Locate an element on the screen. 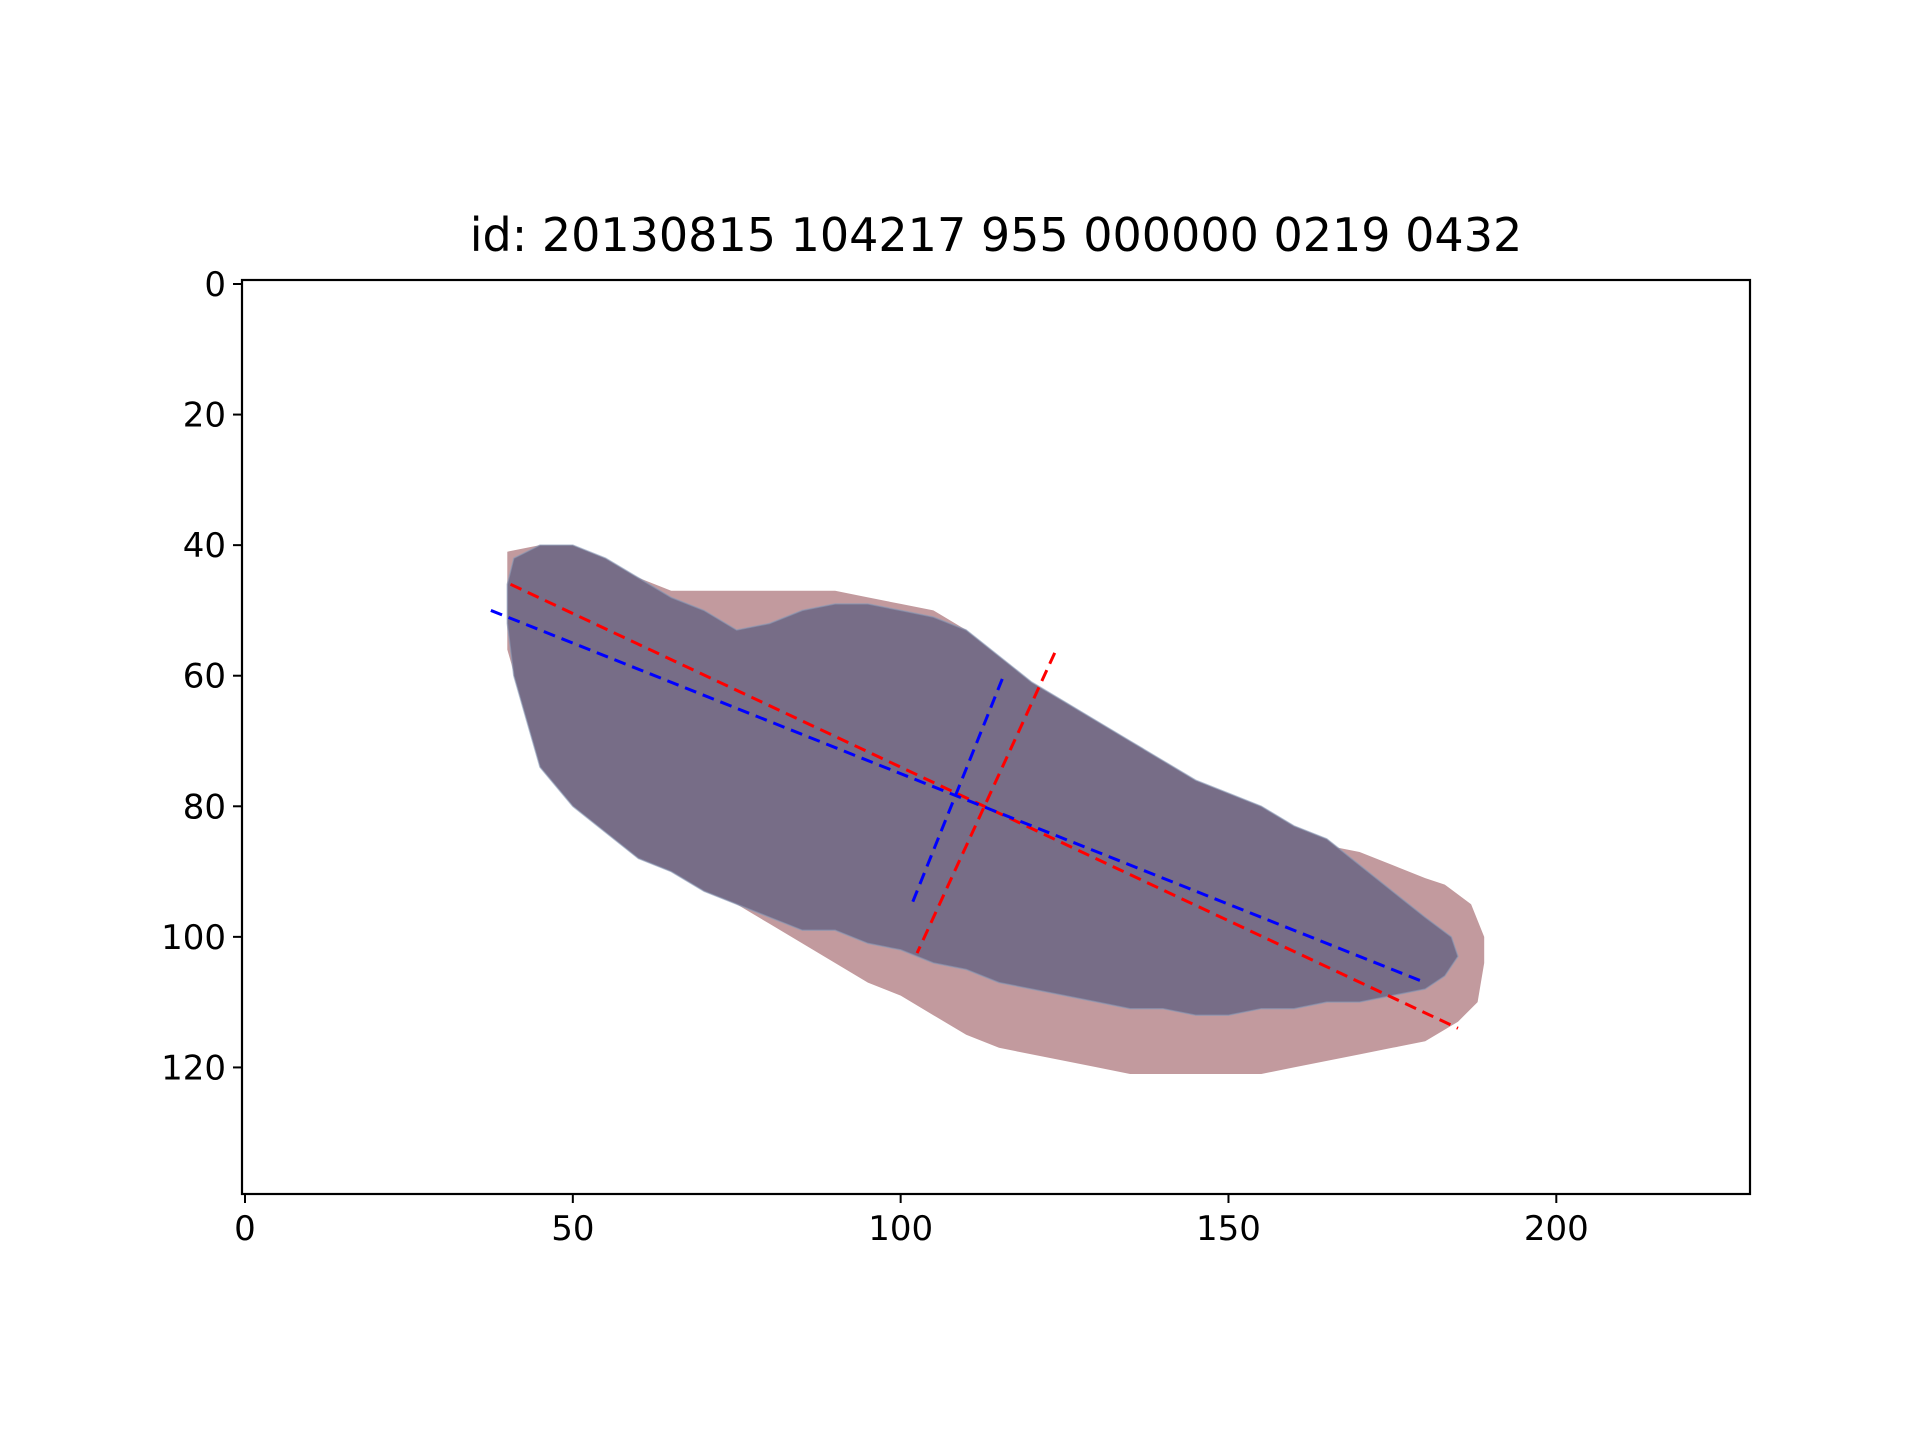 The image size is (1920, 1440). y-tick-label: 20 is located at coordinates (204, 416).